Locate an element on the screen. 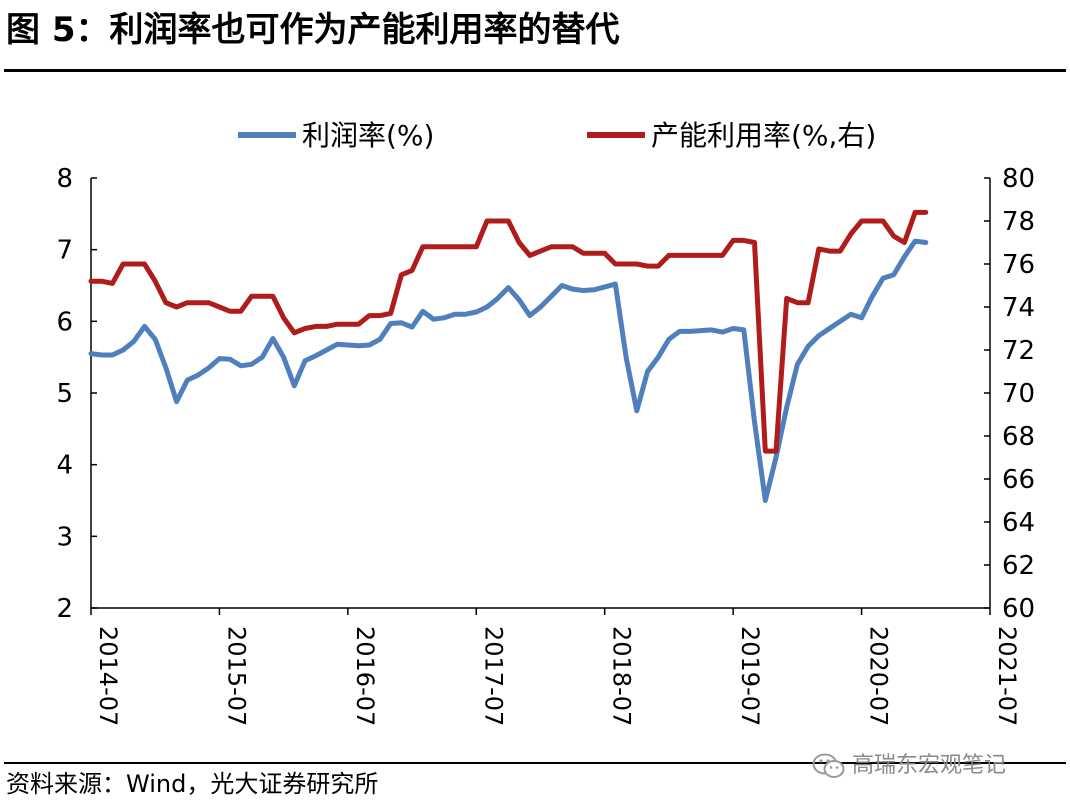 This screenshot has height=810, width=1070. left-y-tick-label: 8 is located at coordinates (64, 179).